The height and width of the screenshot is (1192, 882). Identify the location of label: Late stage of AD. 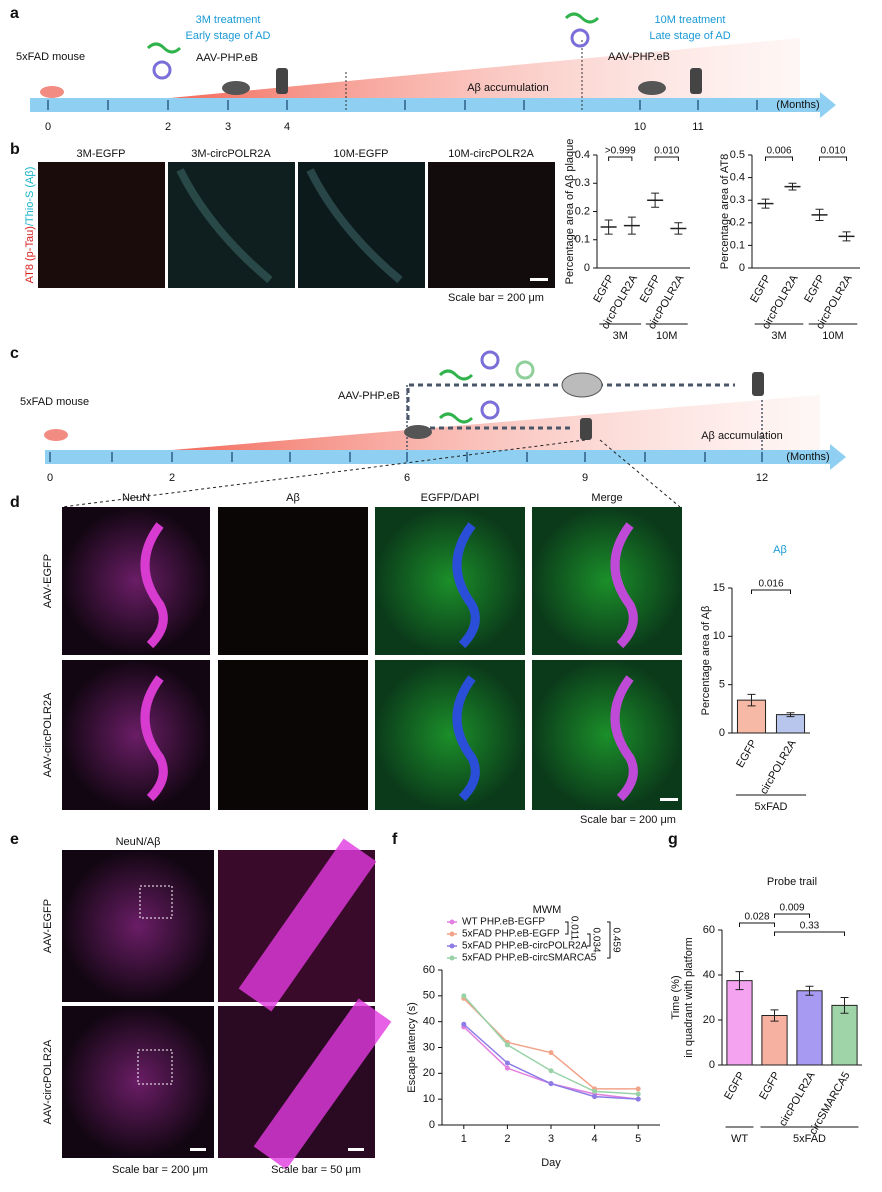
(689, 36).